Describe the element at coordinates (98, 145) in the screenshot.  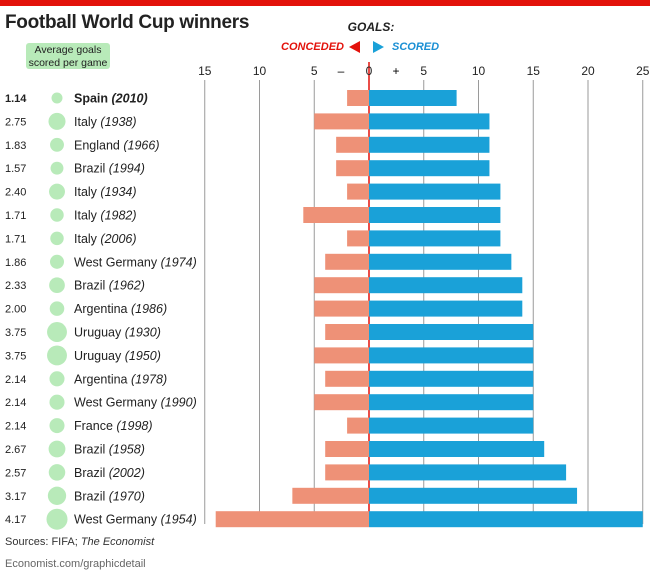
I see `team-name: England` at that location.